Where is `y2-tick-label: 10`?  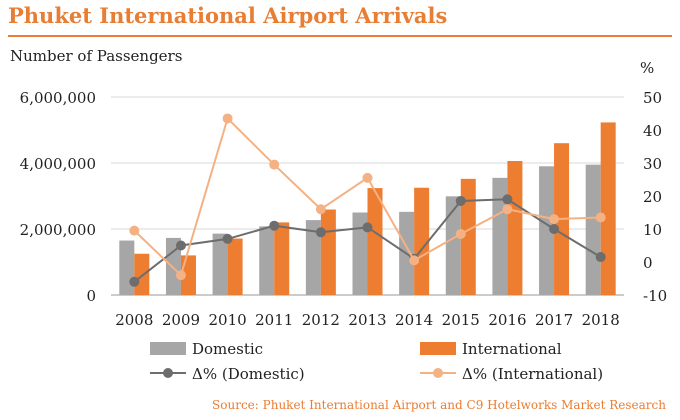
y2-tick-label: 10 is located at coordinates (652, 230).